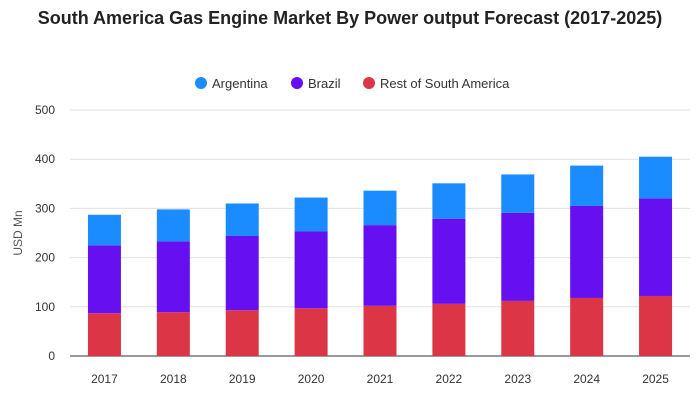  What do you see at coordinates (445, 83) in the screenshot?
I see `legend-label: Rest of South America` at bounding box center [445, 83].